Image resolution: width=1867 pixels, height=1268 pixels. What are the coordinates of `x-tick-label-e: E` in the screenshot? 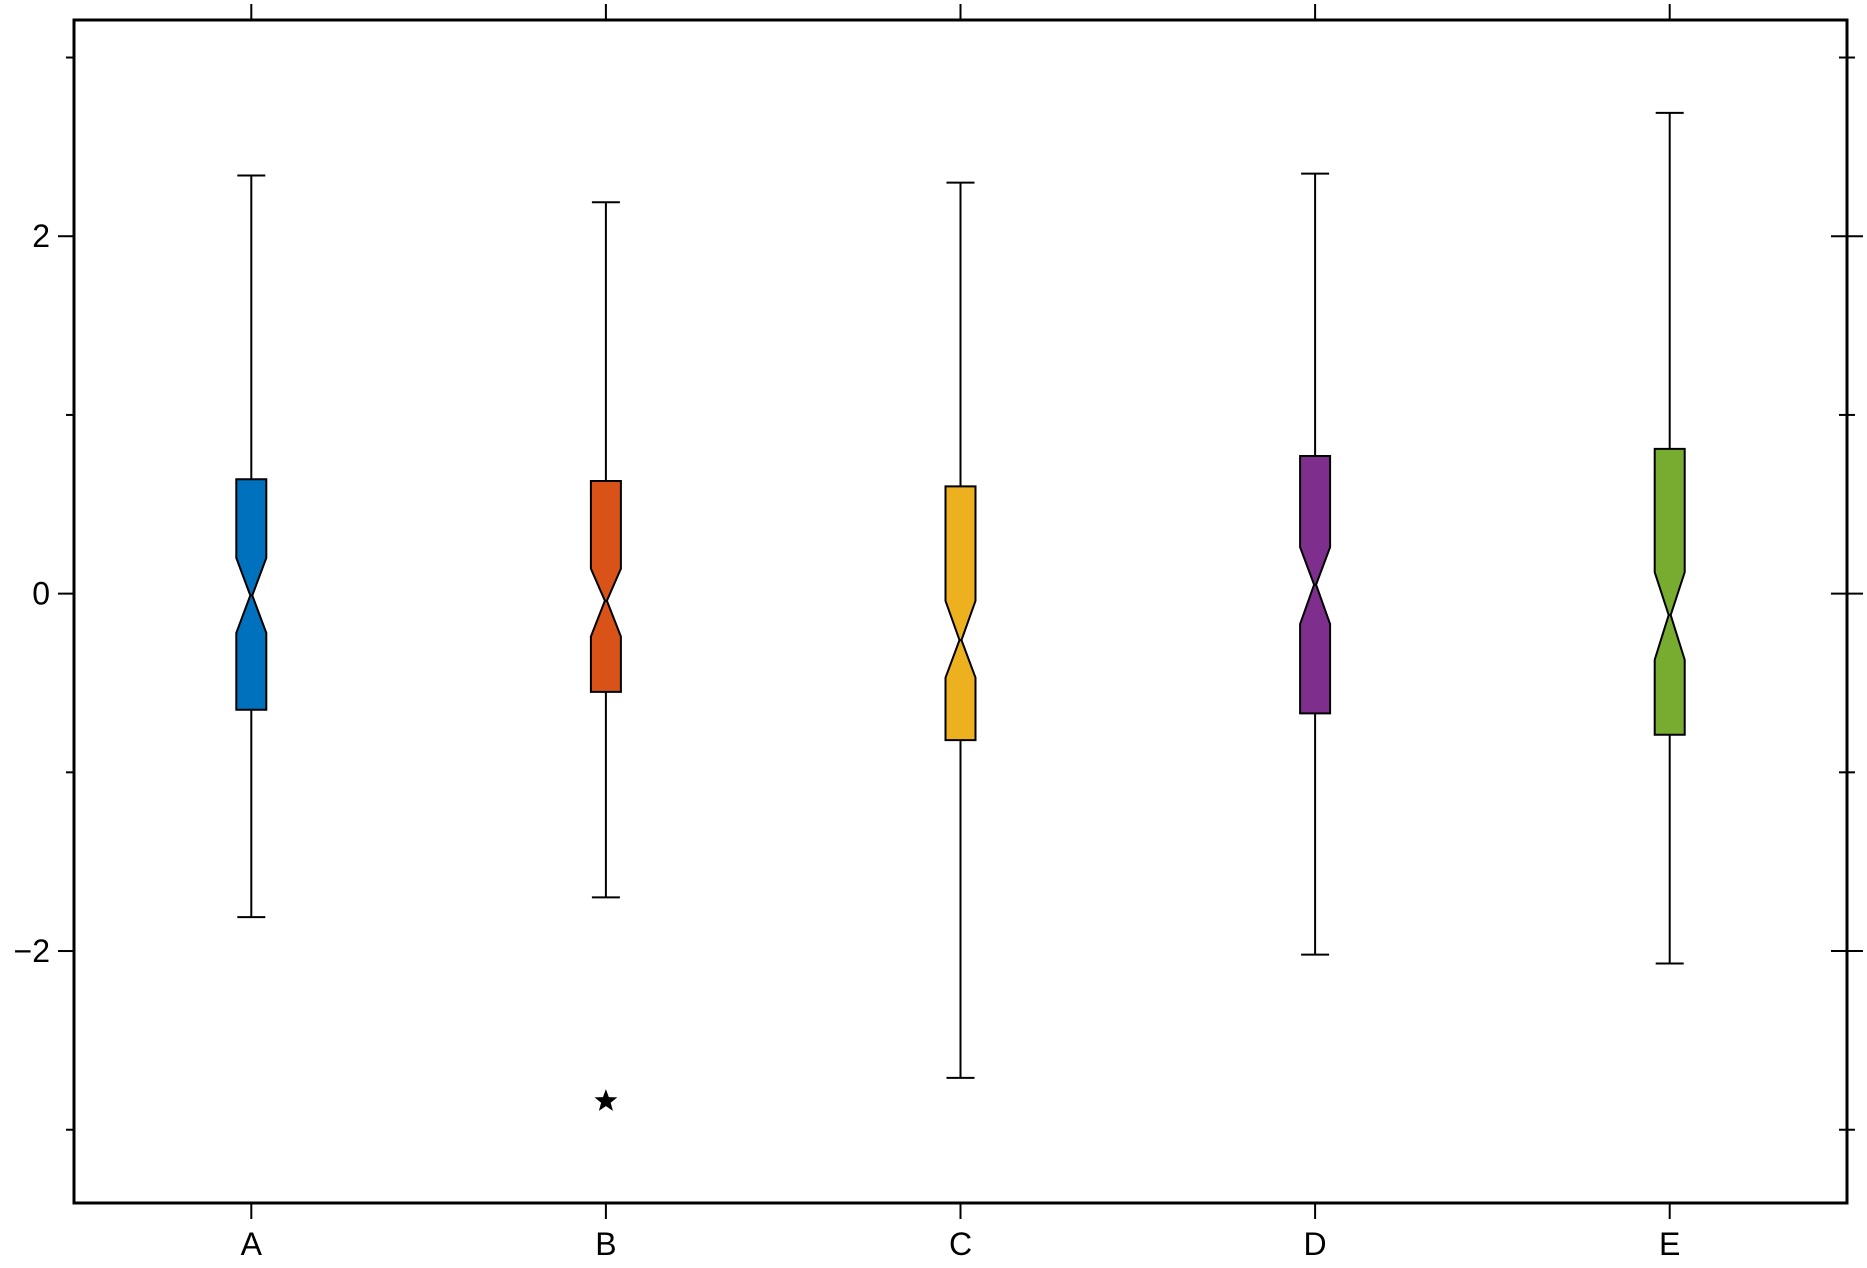 It's located at (1669, 1244).